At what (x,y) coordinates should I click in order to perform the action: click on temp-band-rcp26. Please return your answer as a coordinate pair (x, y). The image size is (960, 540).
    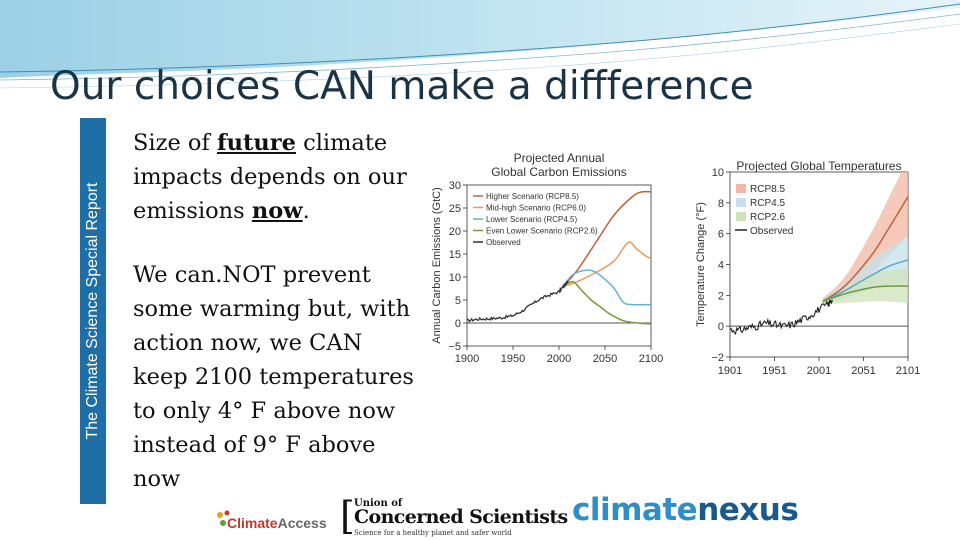
    Looking at the image, I should click on (865, 287).